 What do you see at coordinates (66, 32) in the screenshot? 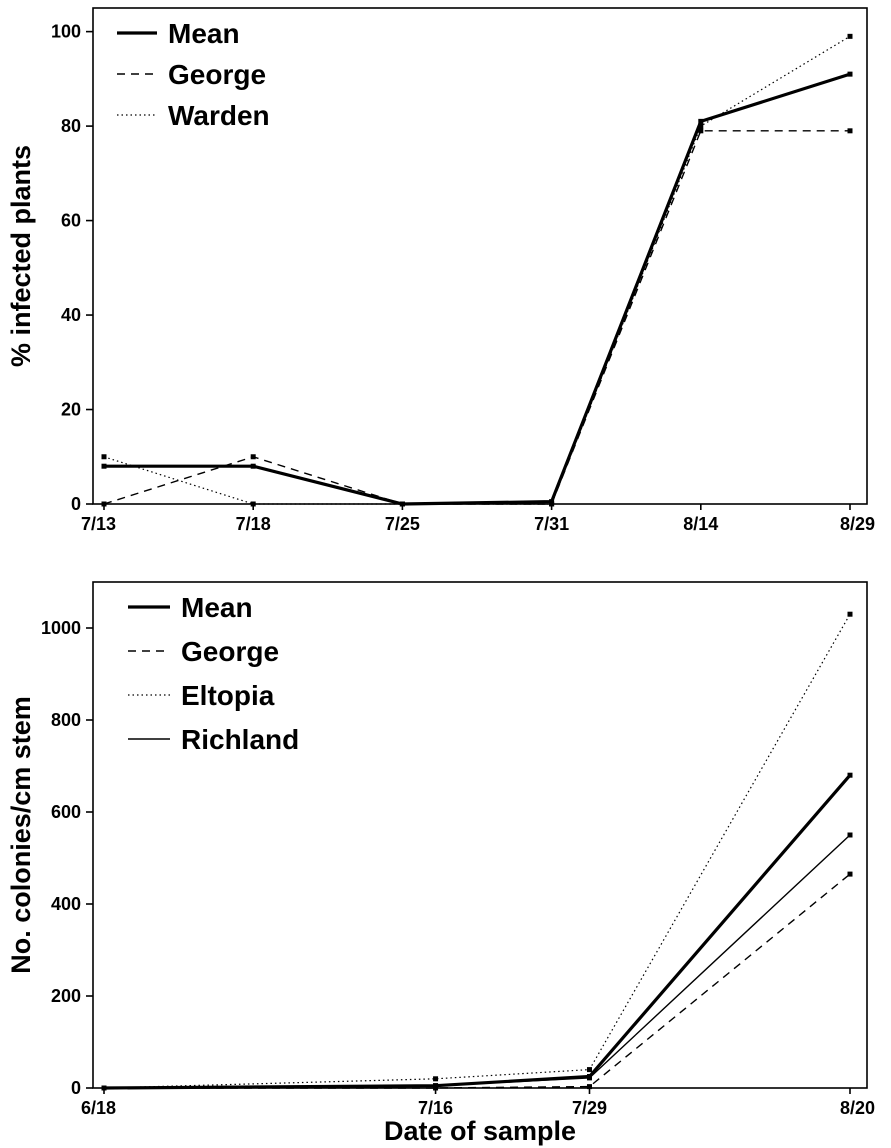
I see `y-tick-label: 100` at bounding box center [66, 32].